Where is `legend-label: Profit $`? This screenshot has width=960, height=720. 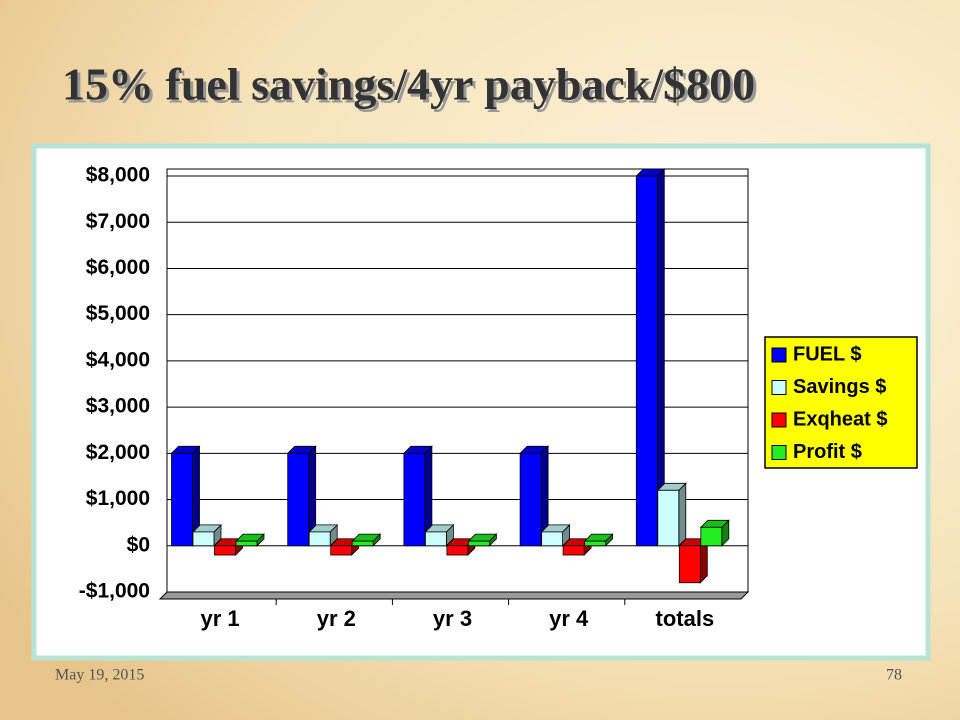
legend-label: Profit $ is located at coordinates (827, 452).